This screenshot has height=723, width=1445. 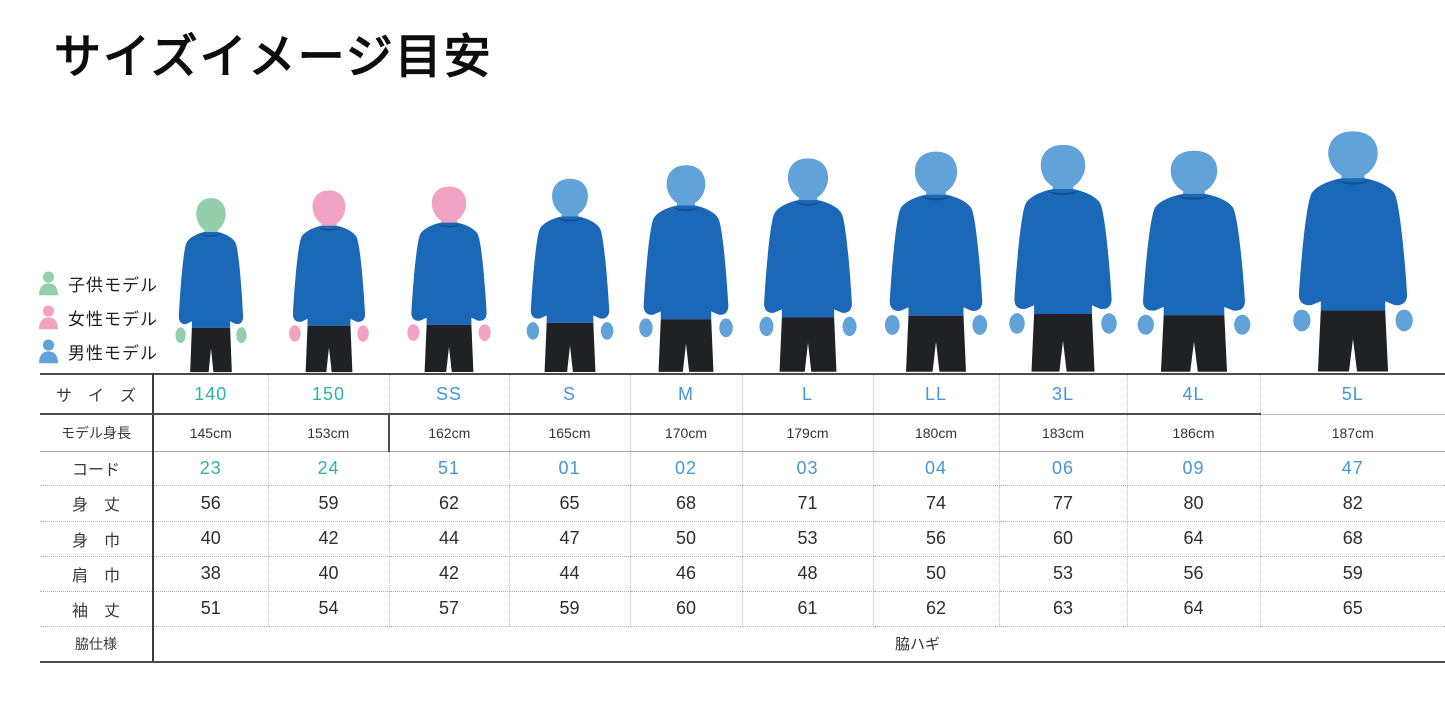 What do you see at coordinates (97, 609) in the screenshot?
I see `row-label: 袖 丈` at bounding box center [97, 609].